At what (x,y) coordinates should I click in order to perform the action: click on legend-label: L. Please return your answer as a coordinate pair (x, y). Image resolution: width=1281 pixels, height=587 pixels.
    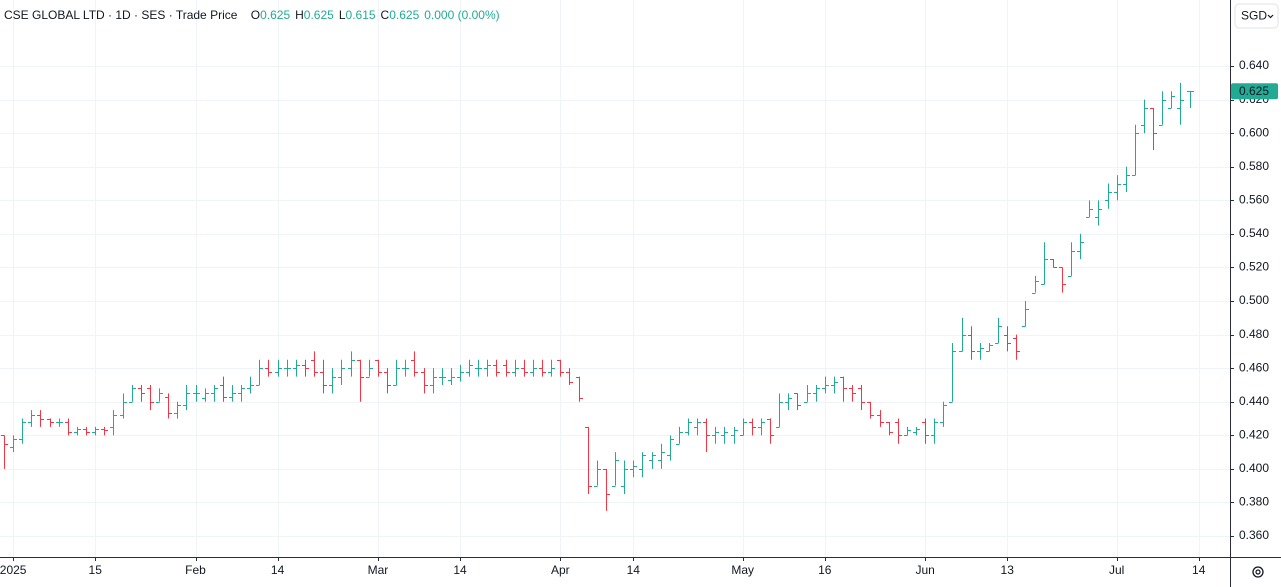
    Looking at the image, I should click on (342, 15).